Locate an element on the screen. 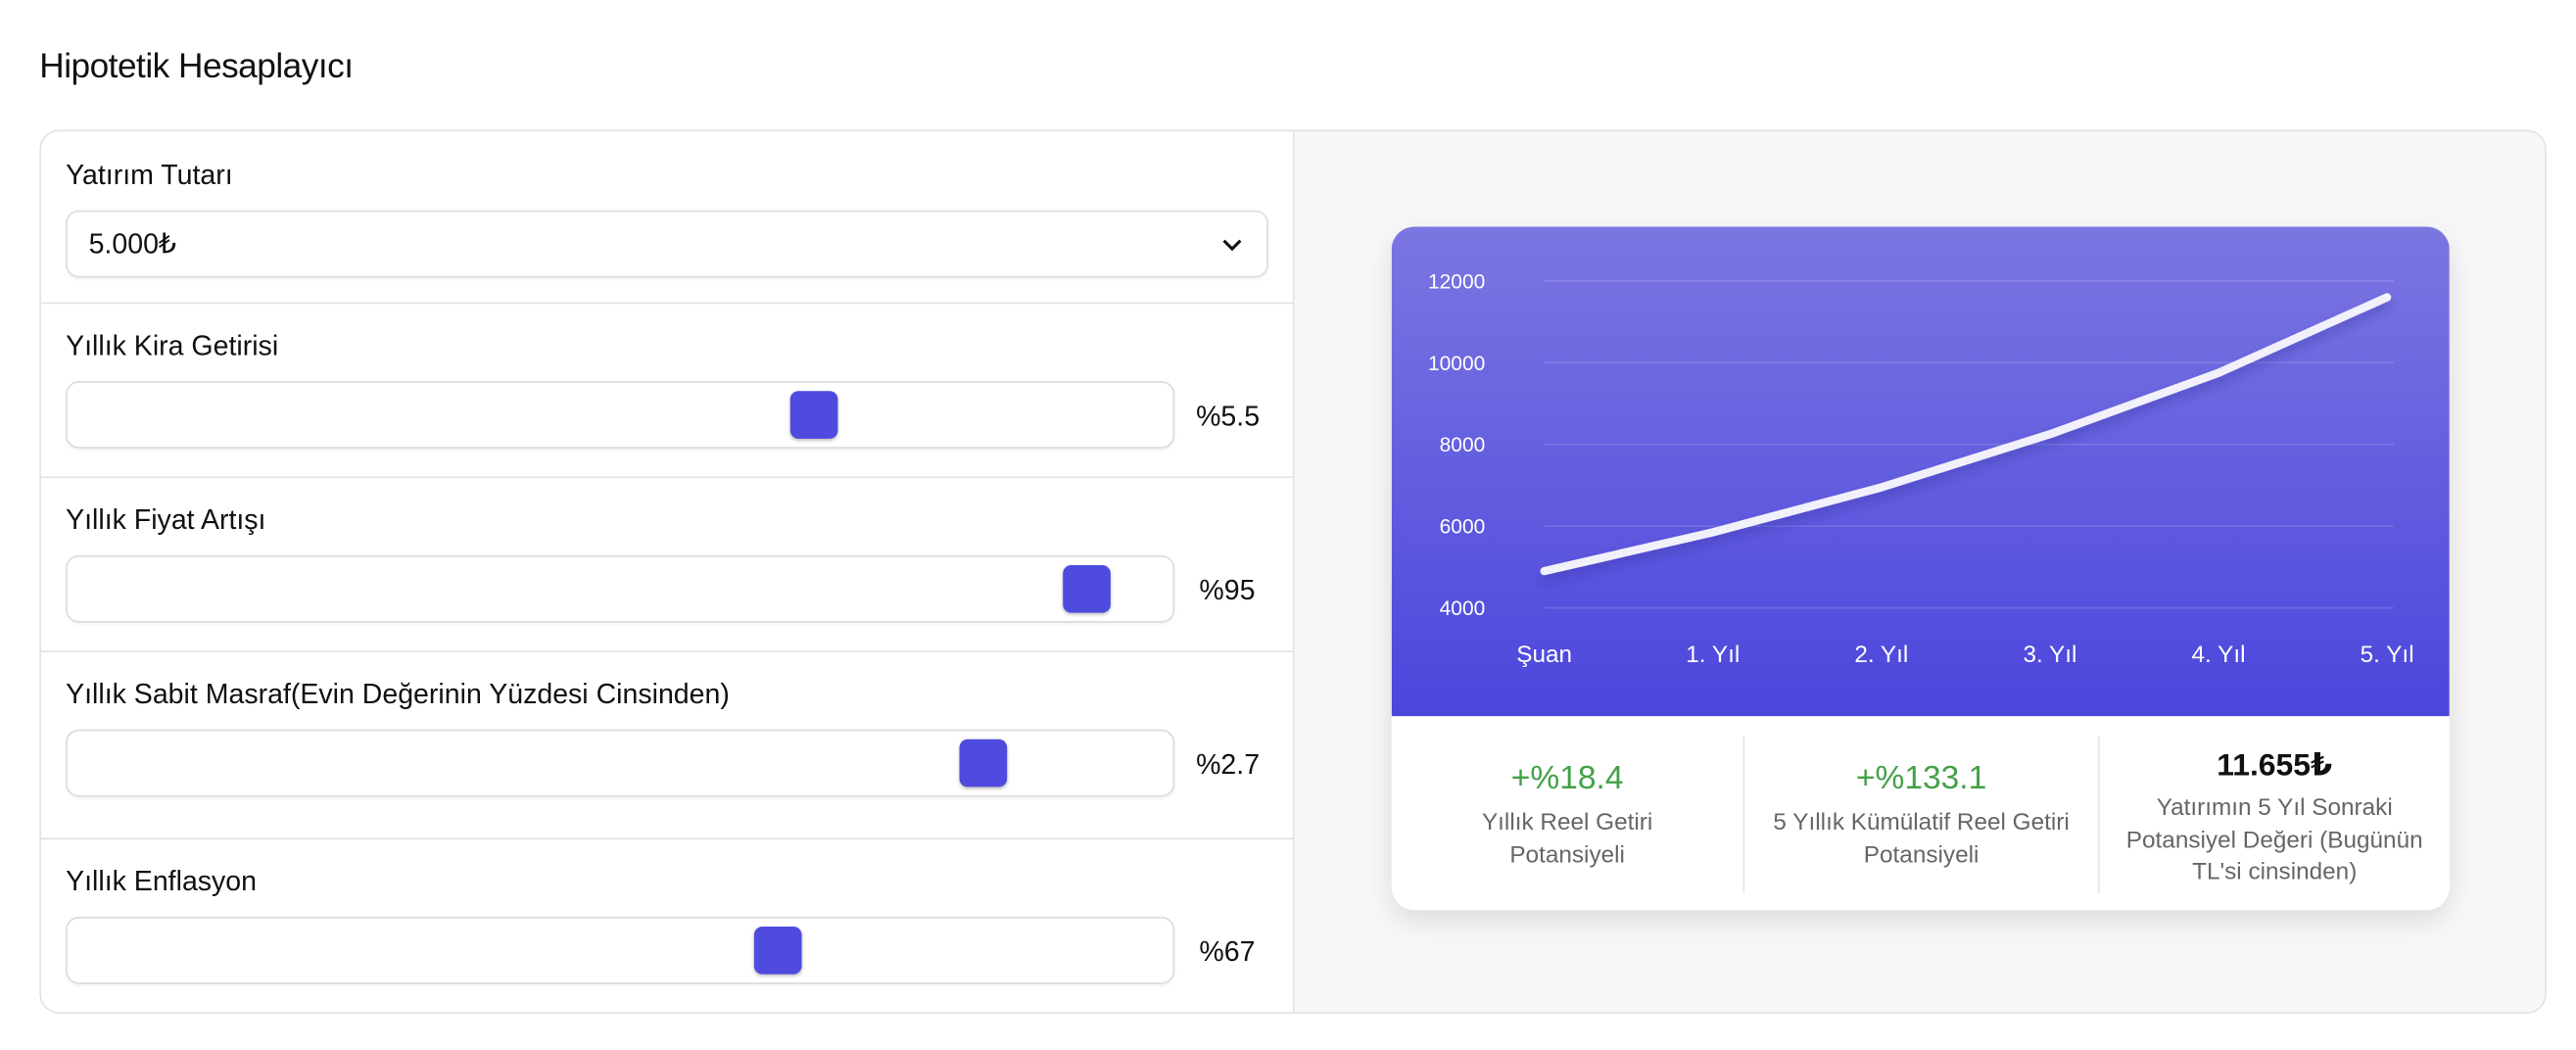 The width and height of the screenshot is (2576, 1050). input-label: Yıllık Fiyat Artışı is located at coordinates (166, 519).